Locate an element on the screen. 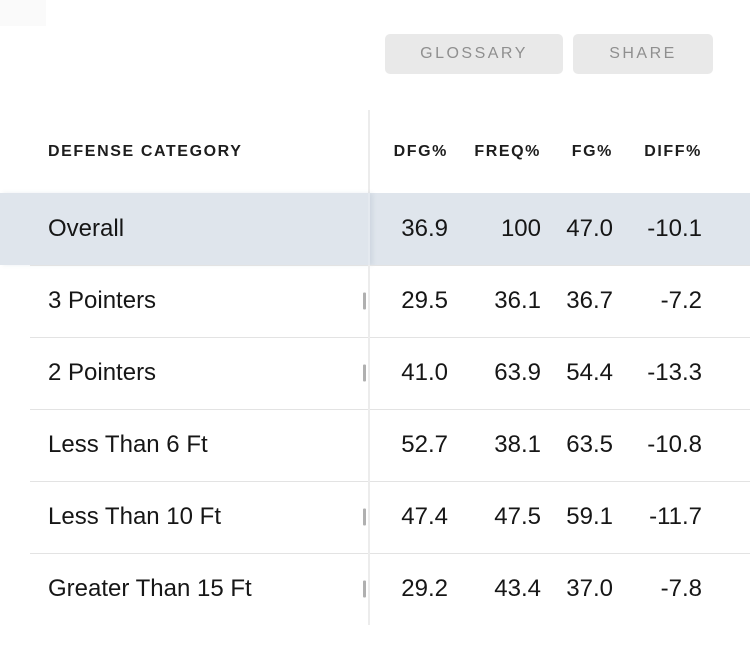 The width and height of the screenshot is (750, 654). row-category-cell: 2 Pointers is located at coordinates (185, 373).